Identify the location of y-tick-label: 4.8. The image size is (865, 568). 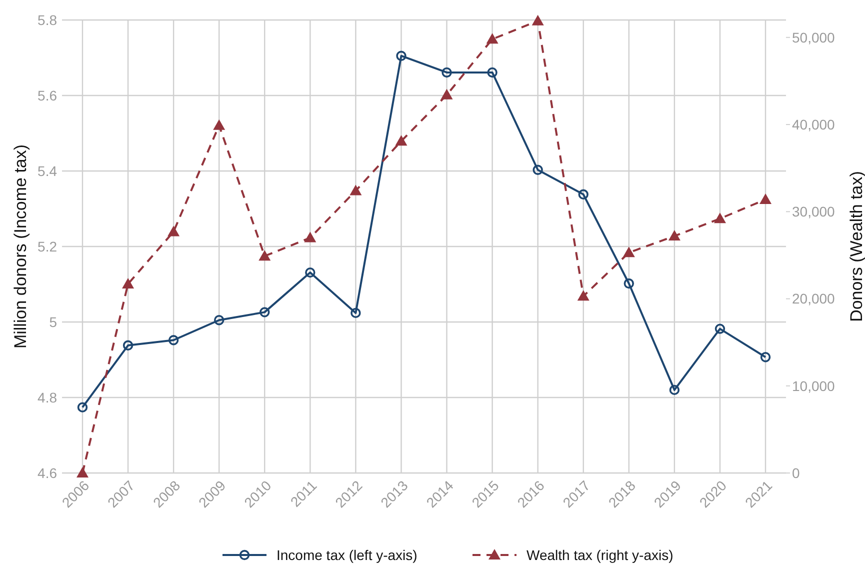
(48, 397).